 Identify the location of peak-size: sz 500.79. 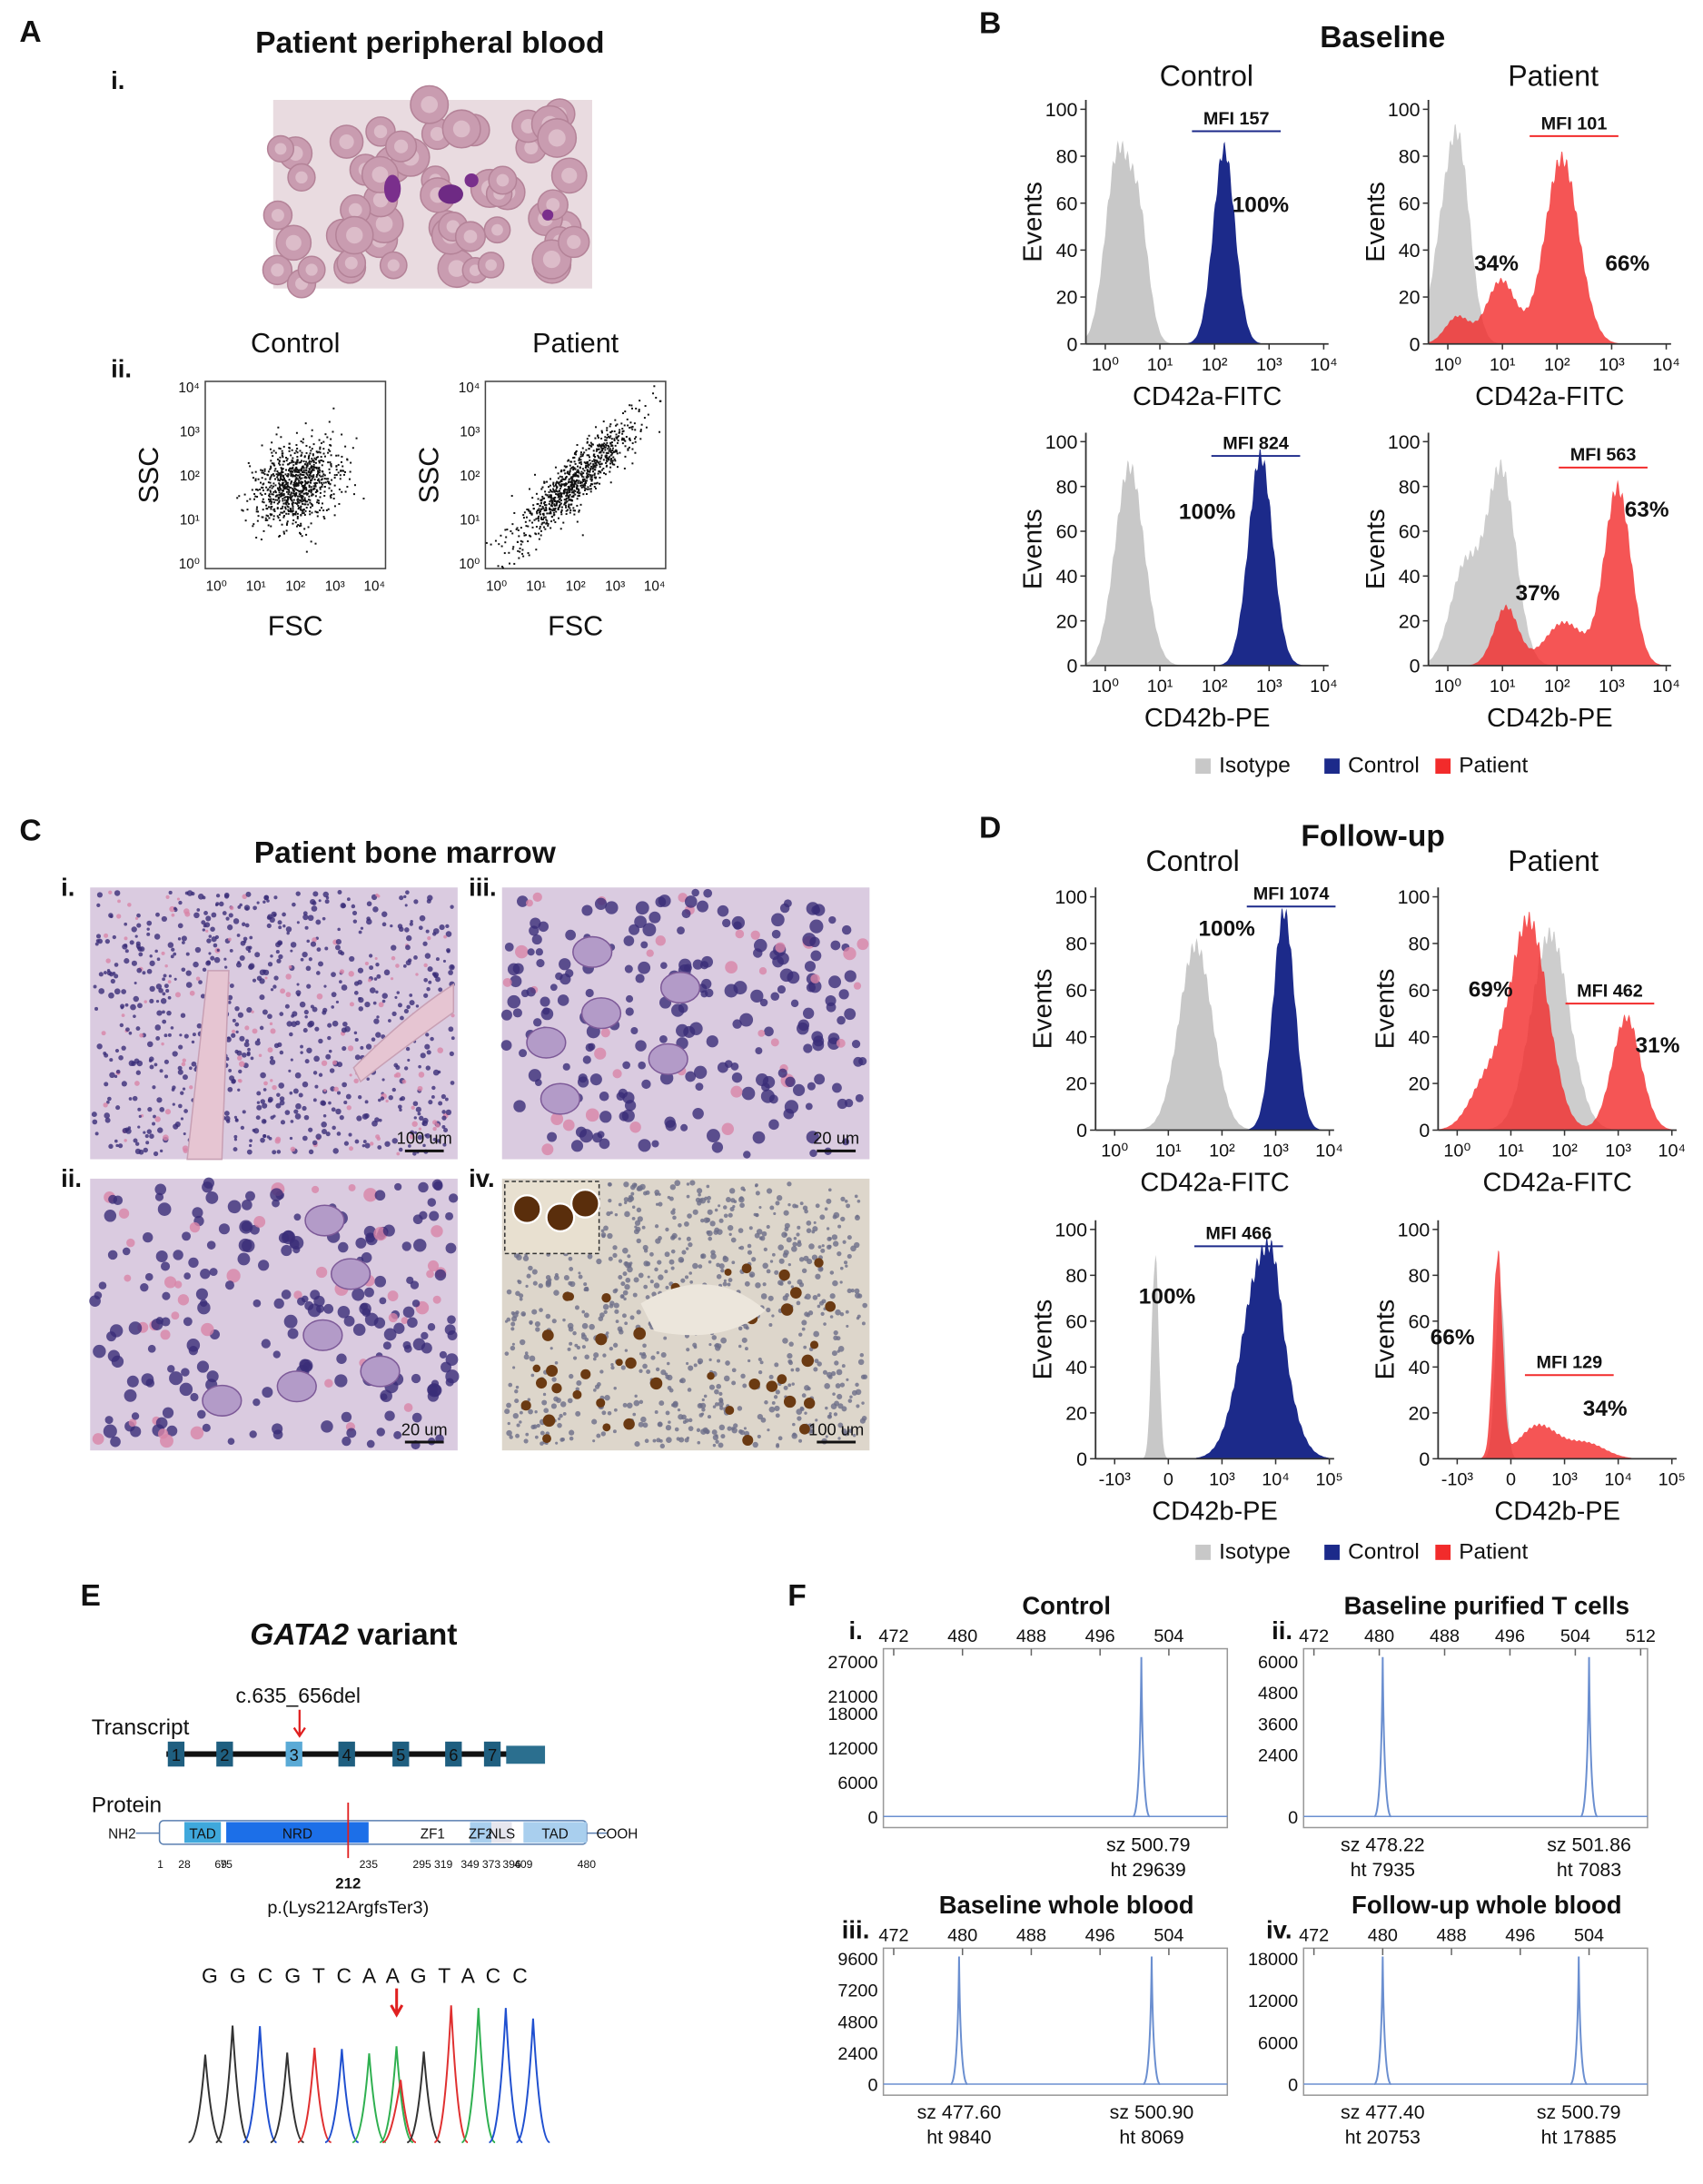
(1579, 2112).